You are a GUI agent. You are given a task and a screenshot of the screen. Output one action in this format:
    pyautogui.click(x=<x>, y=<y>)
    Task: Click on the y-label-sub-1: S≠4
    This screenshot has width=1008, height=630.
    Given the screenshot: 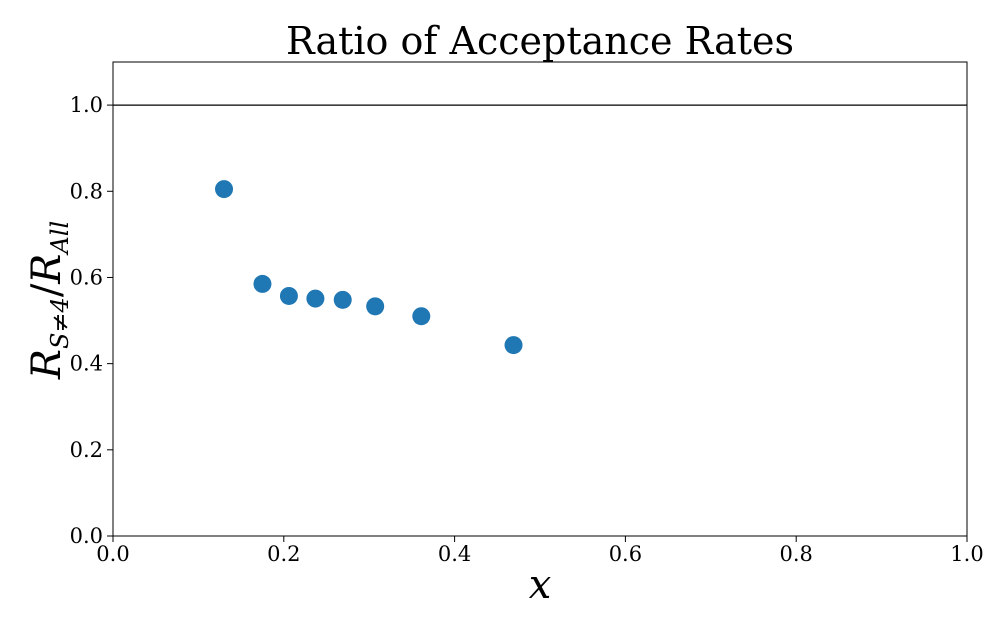 What is the action you would take?
    pyautogui.click(x=60, y=323)
    